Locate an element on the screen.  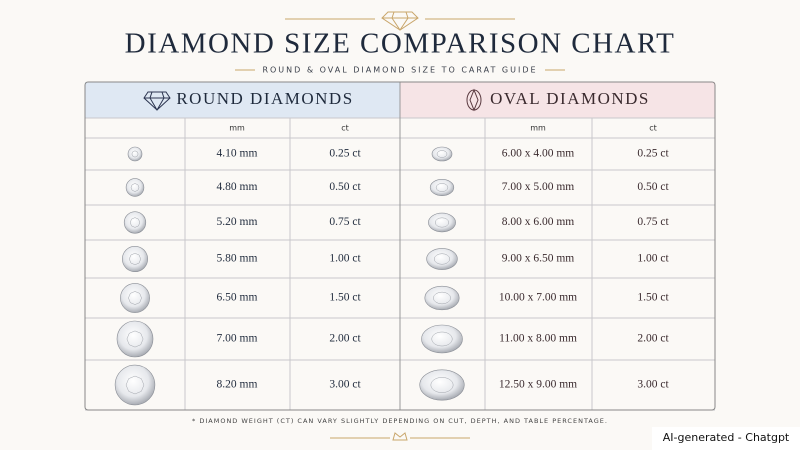
watermark: AI-generated - Chatgpt is located at coordinates (726, 437).